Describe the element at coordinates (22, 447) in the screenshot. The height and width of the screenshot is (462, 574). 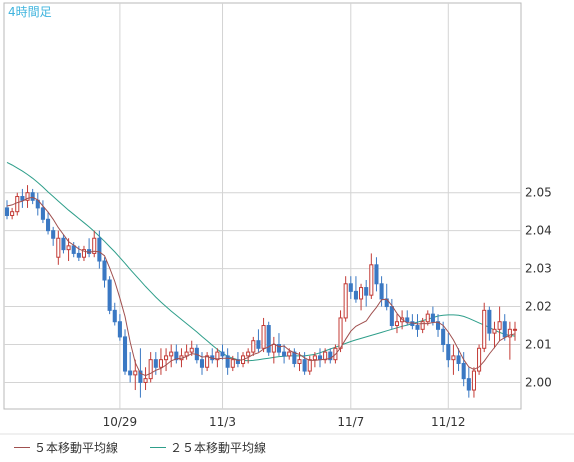
I see `legend-swatch-ma5` at that location.